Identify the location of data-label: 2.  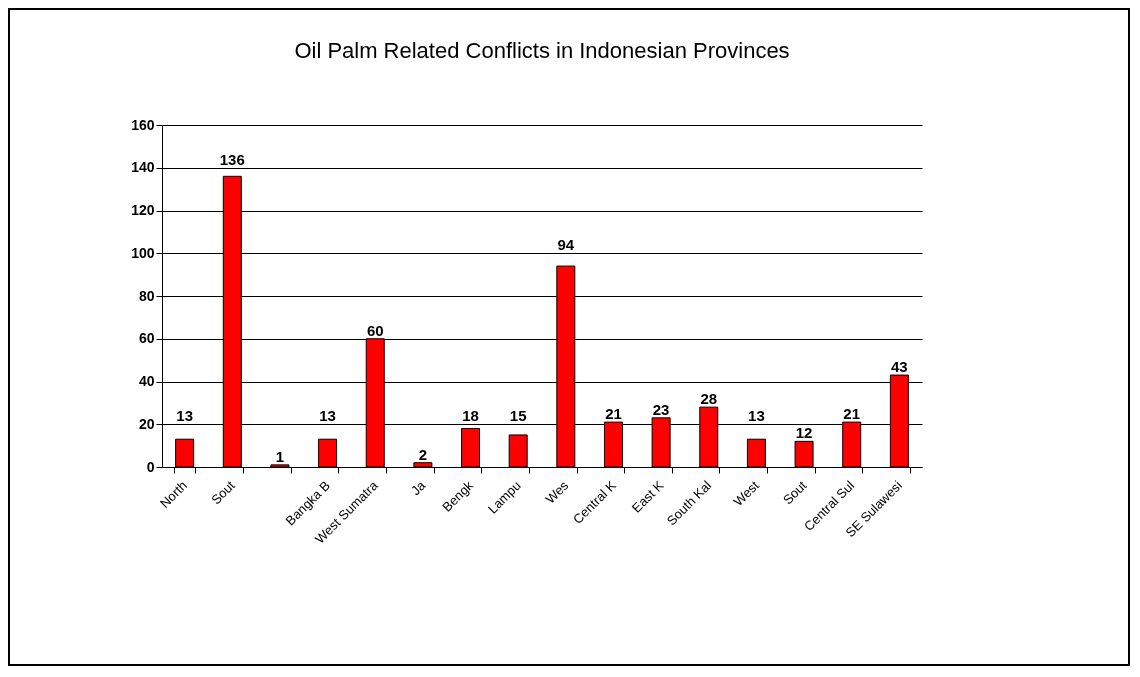
(423, 454).